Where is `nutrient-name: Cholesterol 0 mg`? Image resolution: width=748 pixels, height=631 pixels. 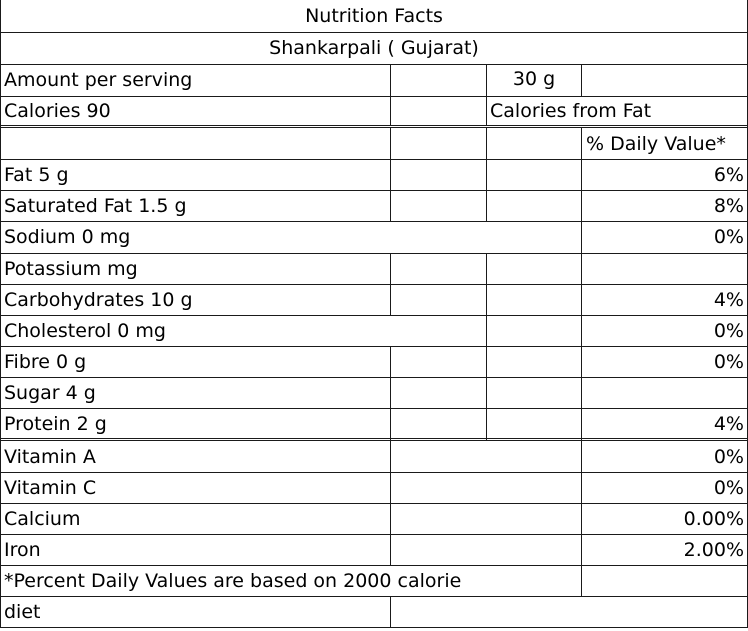
nutrient-name: Cholesterol 0 mg is located at coordinates (85, 331).